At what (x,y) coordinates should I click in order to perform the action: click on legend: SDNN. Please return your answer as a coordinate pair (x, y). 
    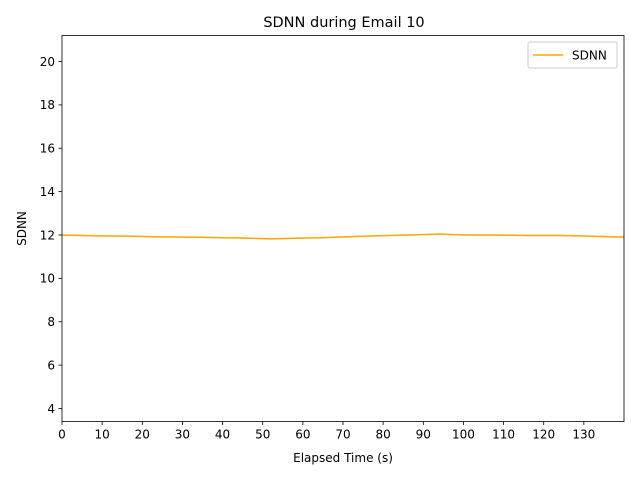
    Looking at the image, I should click on (572, 55).